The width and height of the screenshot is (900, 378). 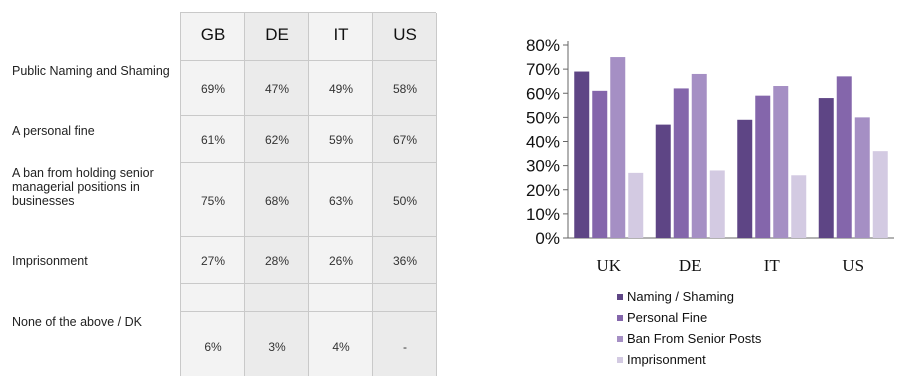 What do you see at coordinates (543, 45) in the screenshot?
I see `y-tick-label: 80%` at bounding box center [543, 45].